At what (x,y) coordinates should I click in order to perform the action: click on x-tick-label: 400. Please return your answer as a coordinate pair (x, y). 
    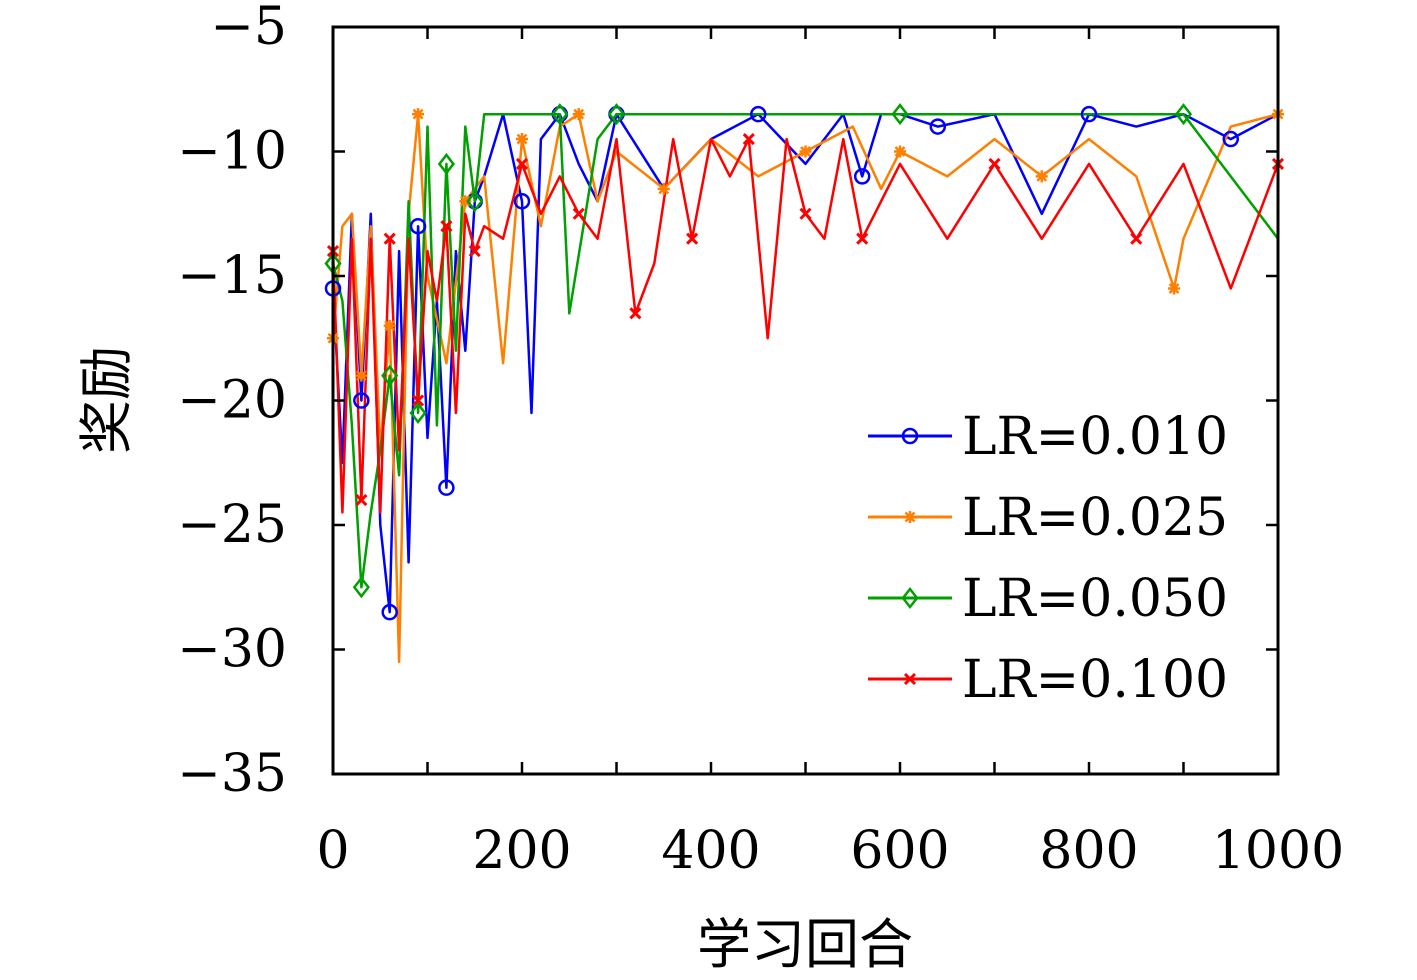
    Looking at the image, I should click on (710, 851).